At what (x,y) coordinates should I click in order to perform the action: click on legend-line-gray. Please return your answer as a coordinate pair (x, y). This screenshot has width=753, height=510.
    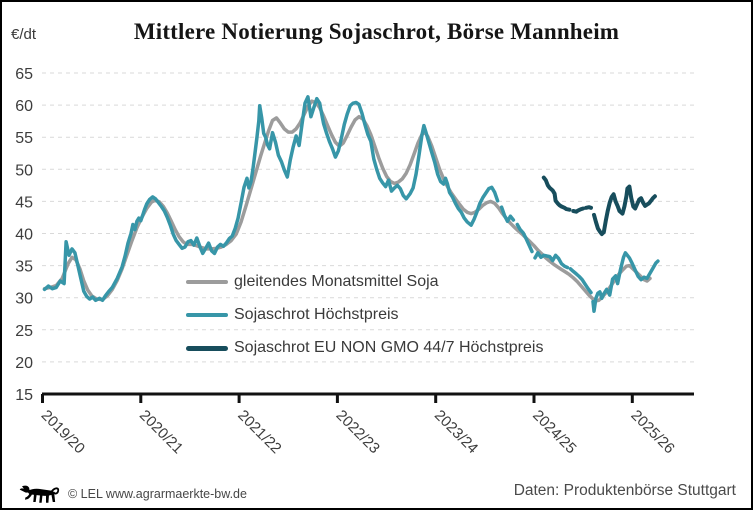
    Looking at the image, I should click on (207, 282).